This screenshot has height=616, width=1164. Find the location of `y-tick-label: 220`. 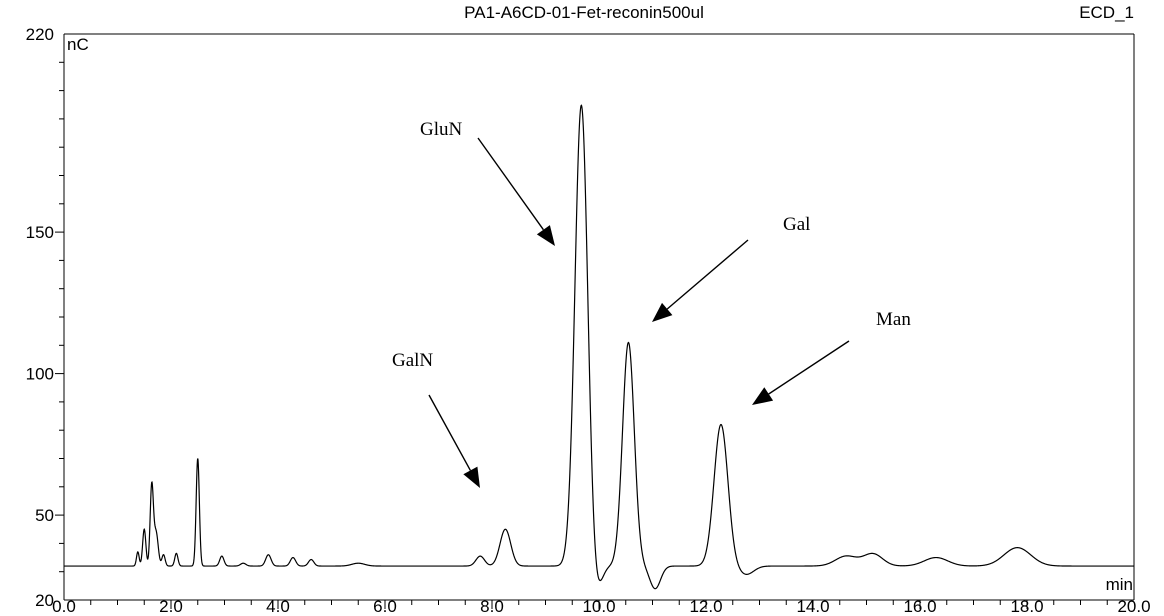

y-tick-label: 220 is located at coordinates (40, 34).